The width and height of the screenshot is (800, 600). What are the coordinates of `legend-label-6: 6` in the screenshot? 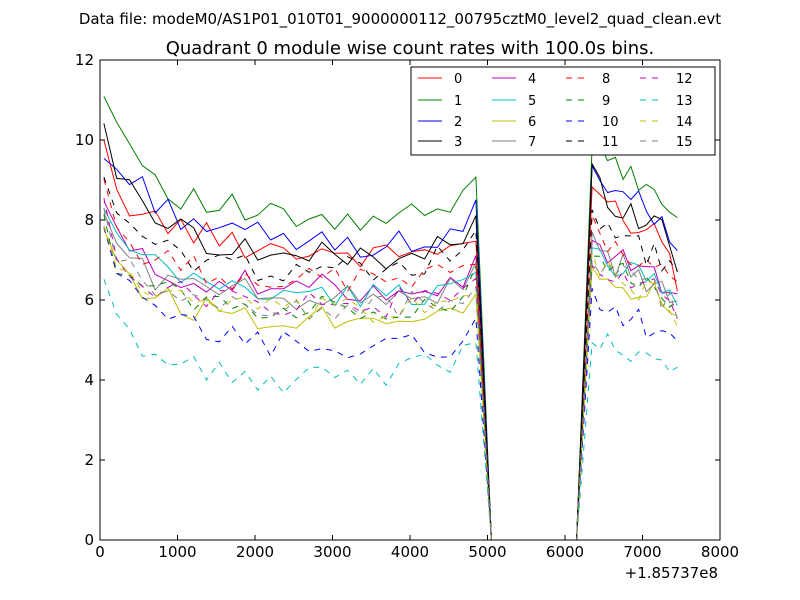 It's located at (532, 122).